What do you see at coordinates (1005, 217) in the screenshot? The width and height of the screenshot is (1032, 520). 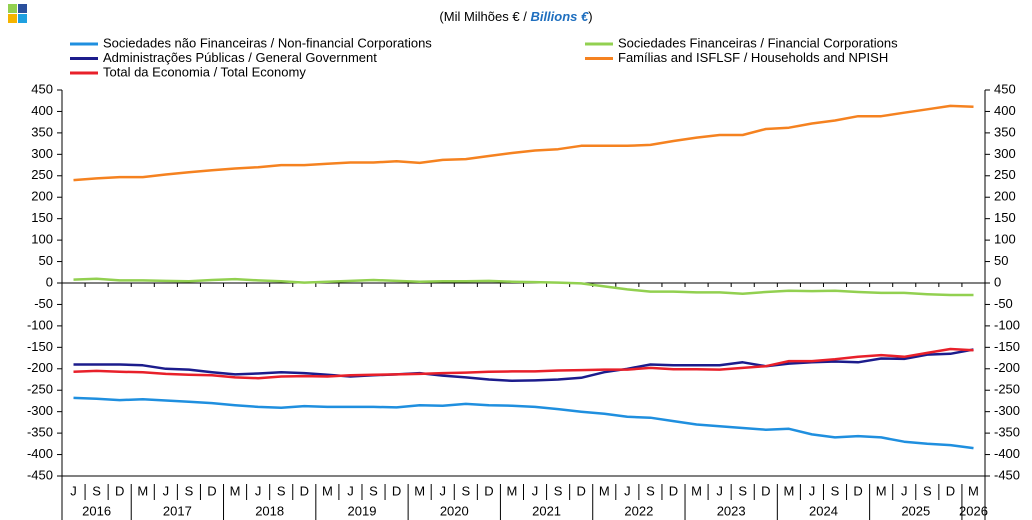 I see `y2-tick-label: 150` at bounding box center [1005, 217].